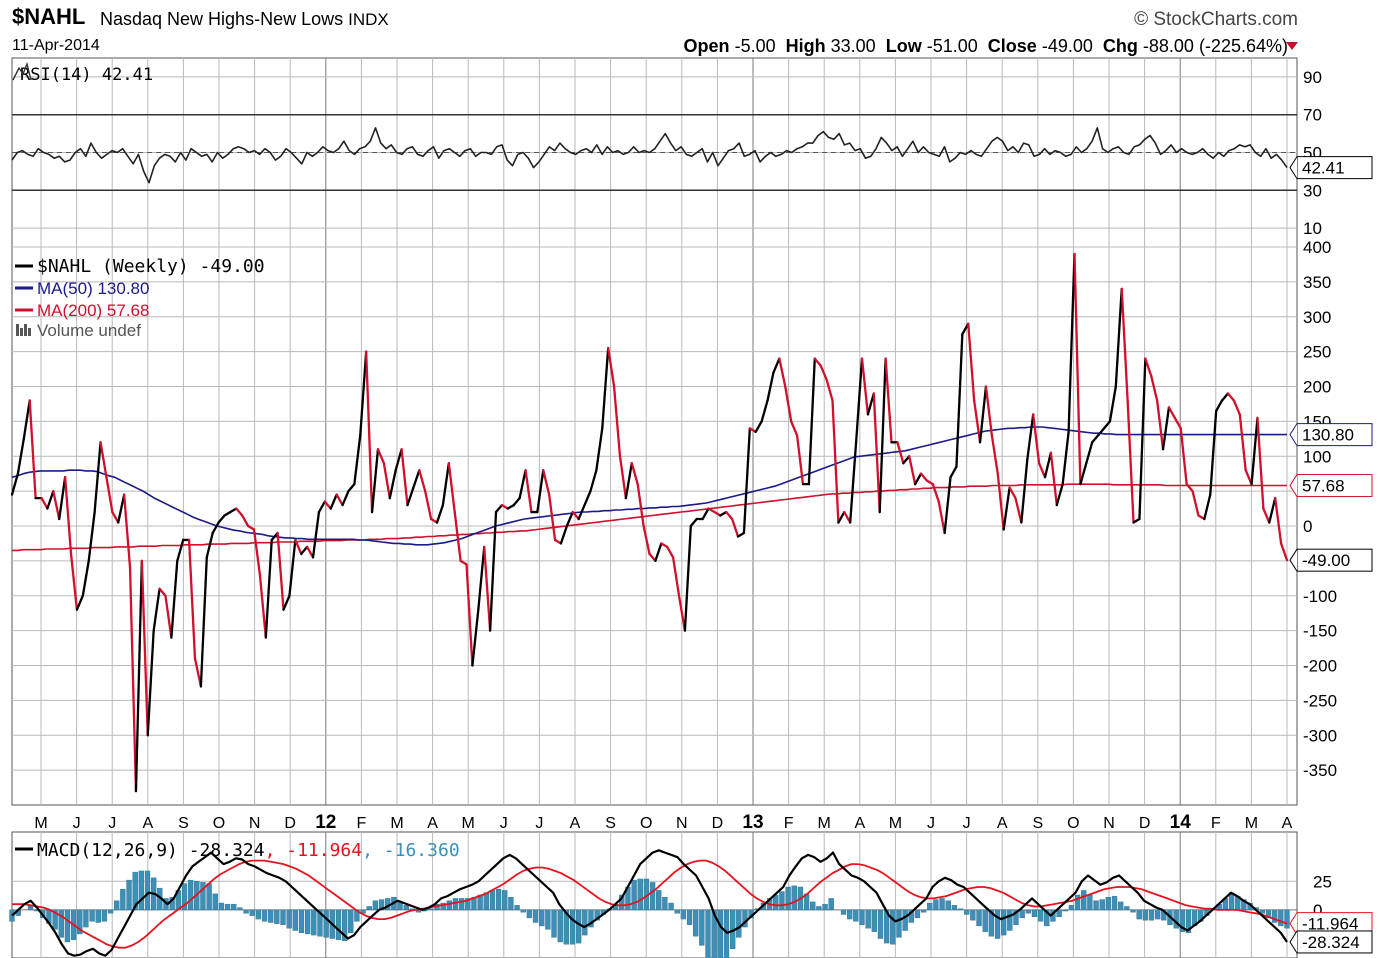 The width and height of the screenshot is (1380, 958). What do you see at coordinates (1215, 46) in the screenshot?
I see `chg-value: -88.00 (-225.64%)` at bounding box center [1215, 46].